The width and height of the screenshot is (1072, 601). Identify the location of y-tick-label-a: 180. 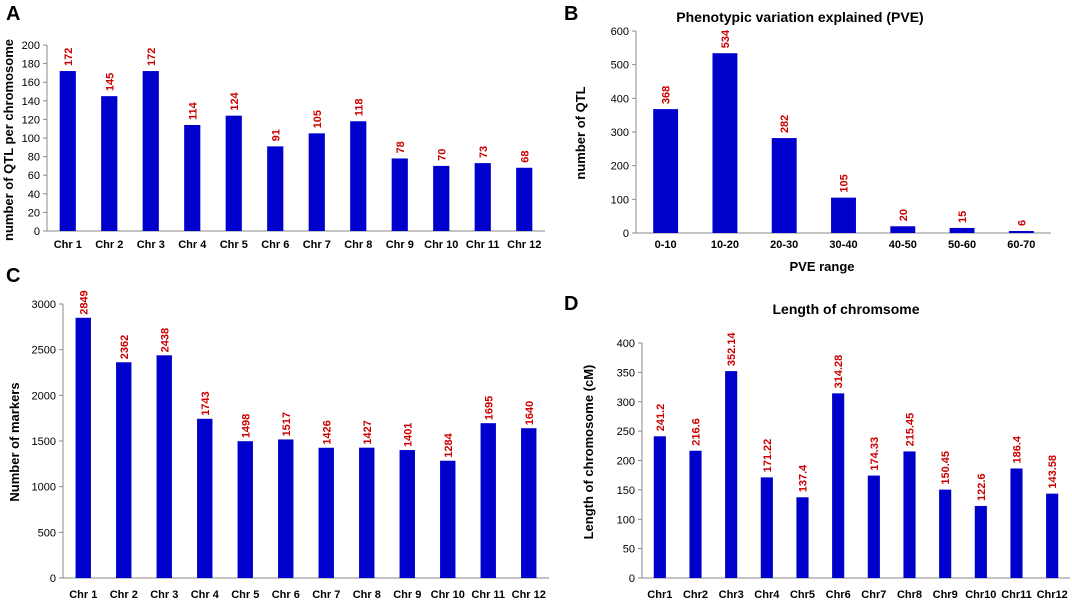
(31, 65).